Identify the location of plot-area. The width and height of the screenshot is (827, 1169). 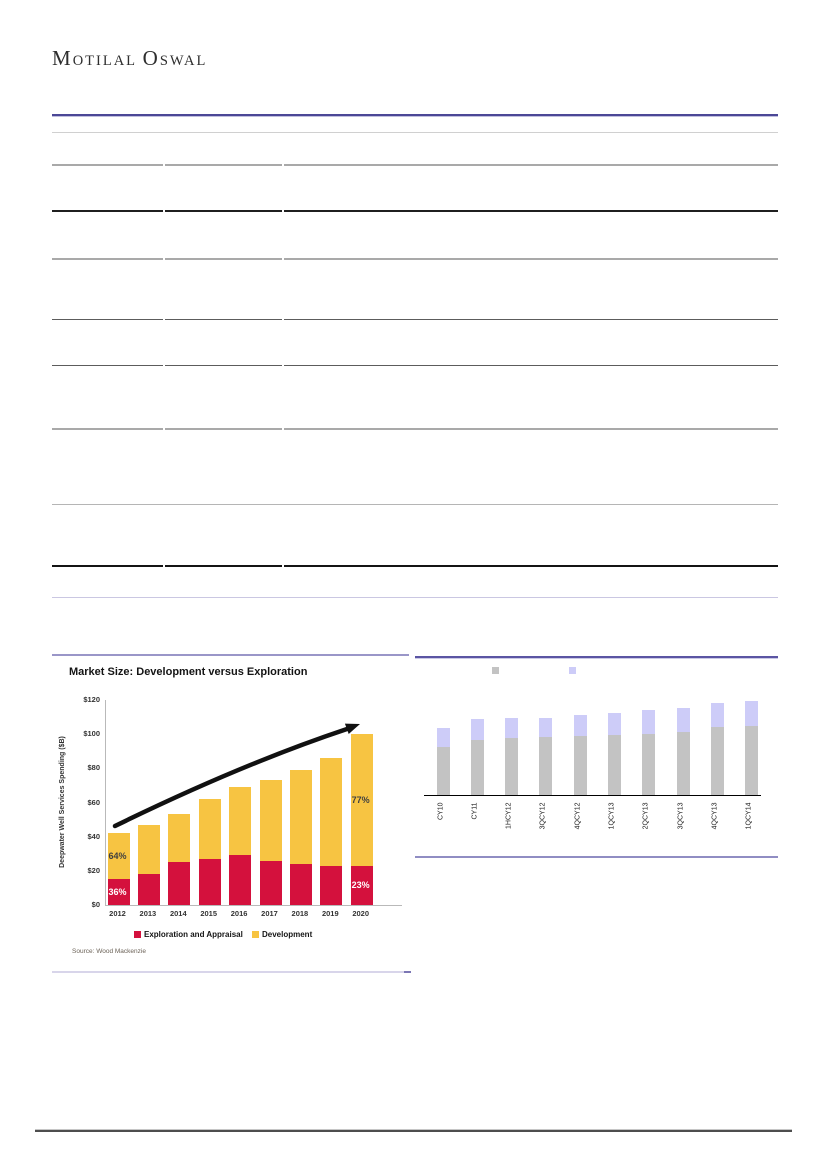
(253, 803).